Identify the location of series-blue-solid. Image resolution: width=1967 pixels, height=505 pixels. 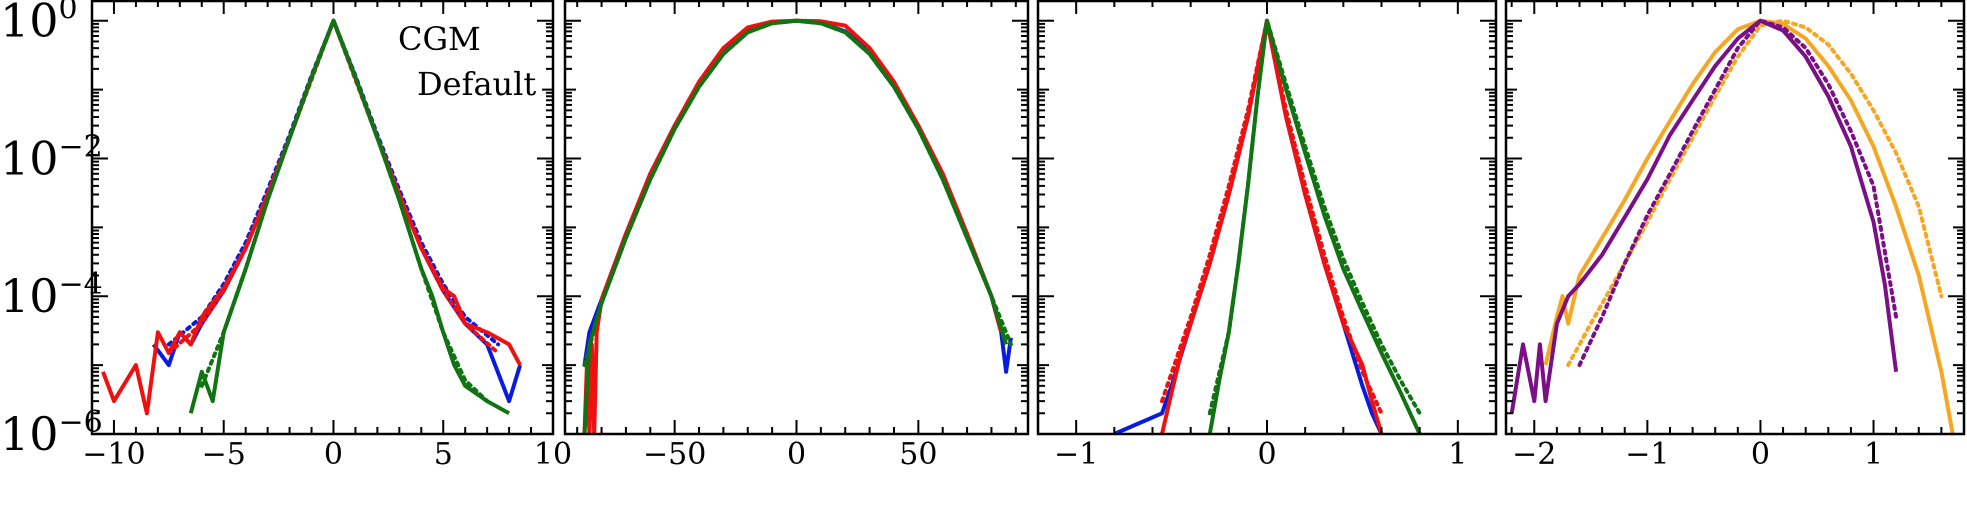
(1248, 226).